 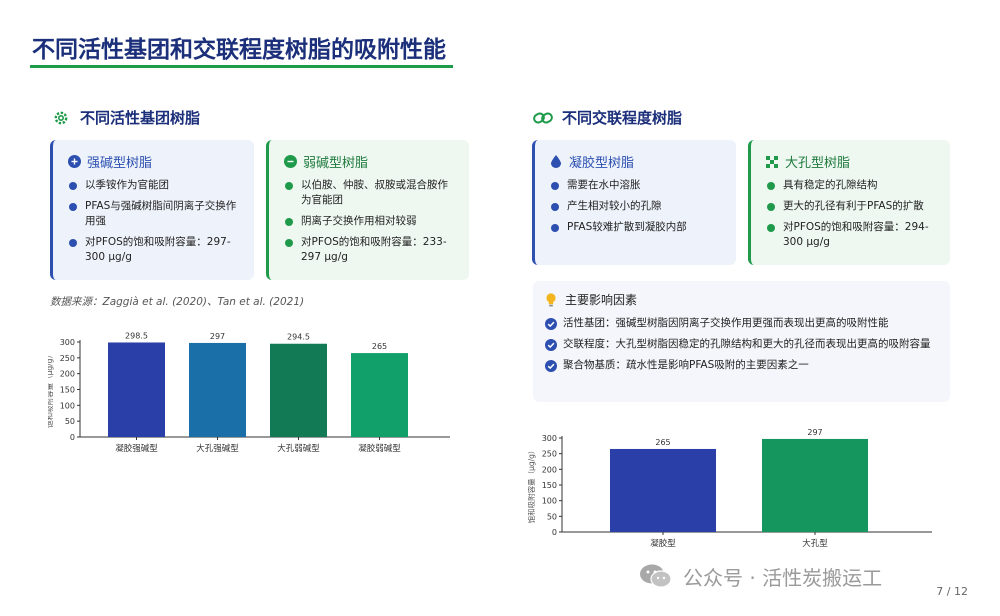 What do you see at coordinates (298, 448) in the screenshot?
I see `x-tick-label: 大孔弱碱型` at bounding box center [298, 448].